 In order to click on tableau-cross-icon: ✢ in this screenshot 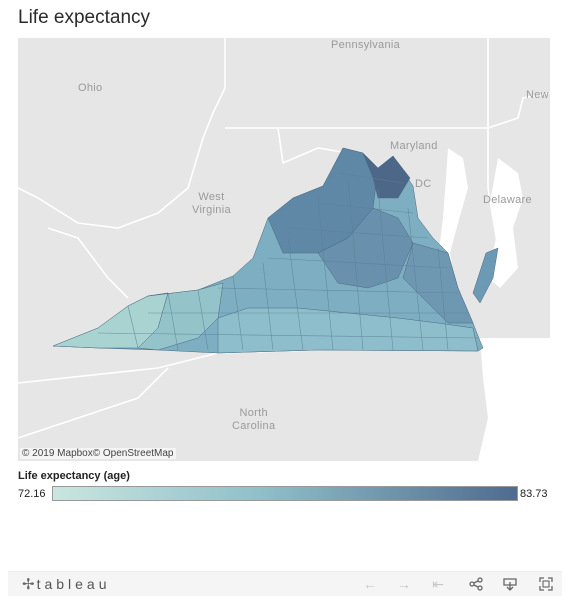, I will do `click(28, 584)`.